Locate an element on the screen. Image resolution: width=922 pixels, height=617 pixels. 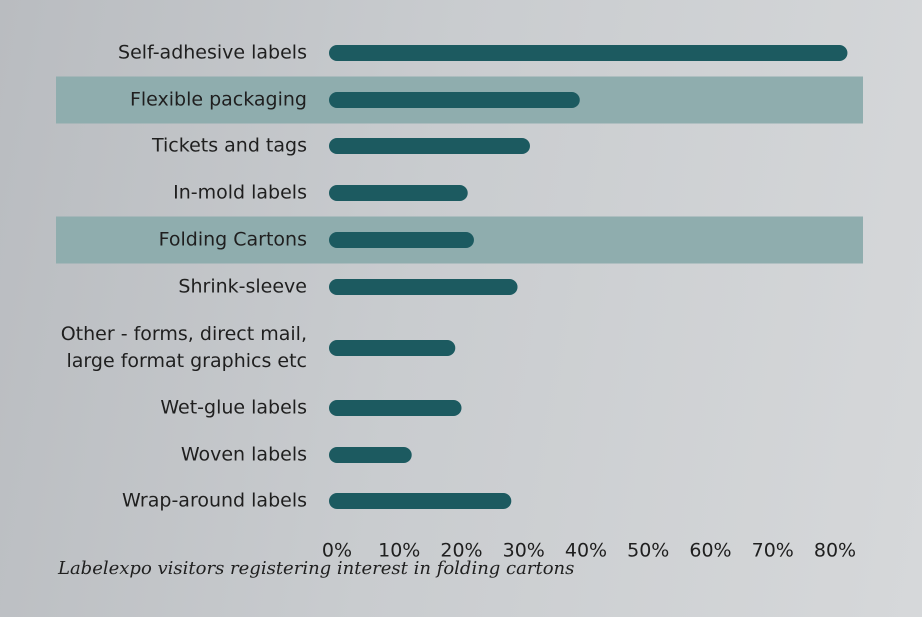
category-label-line: Other - forms, direct mail, is located at coordinates (184, 334).